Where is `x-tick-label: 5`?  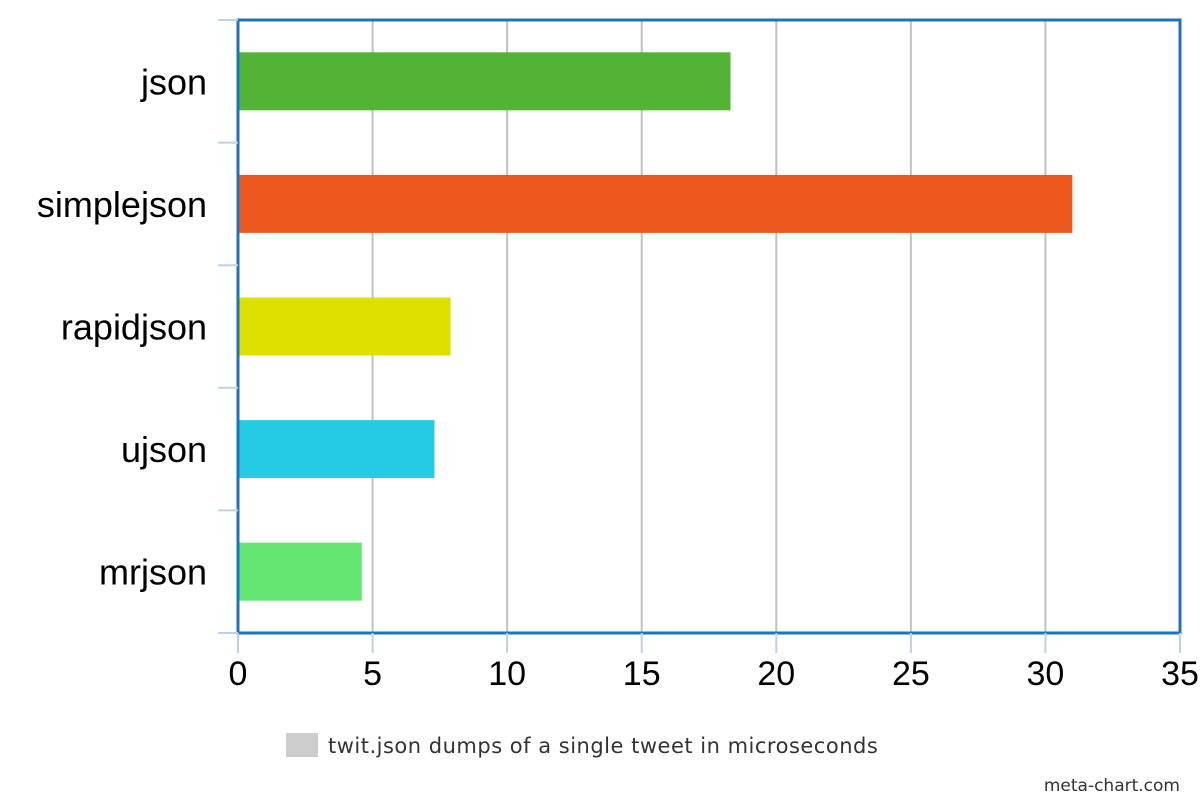 x-tick-label: 5 is located at coordinates (372, 674).